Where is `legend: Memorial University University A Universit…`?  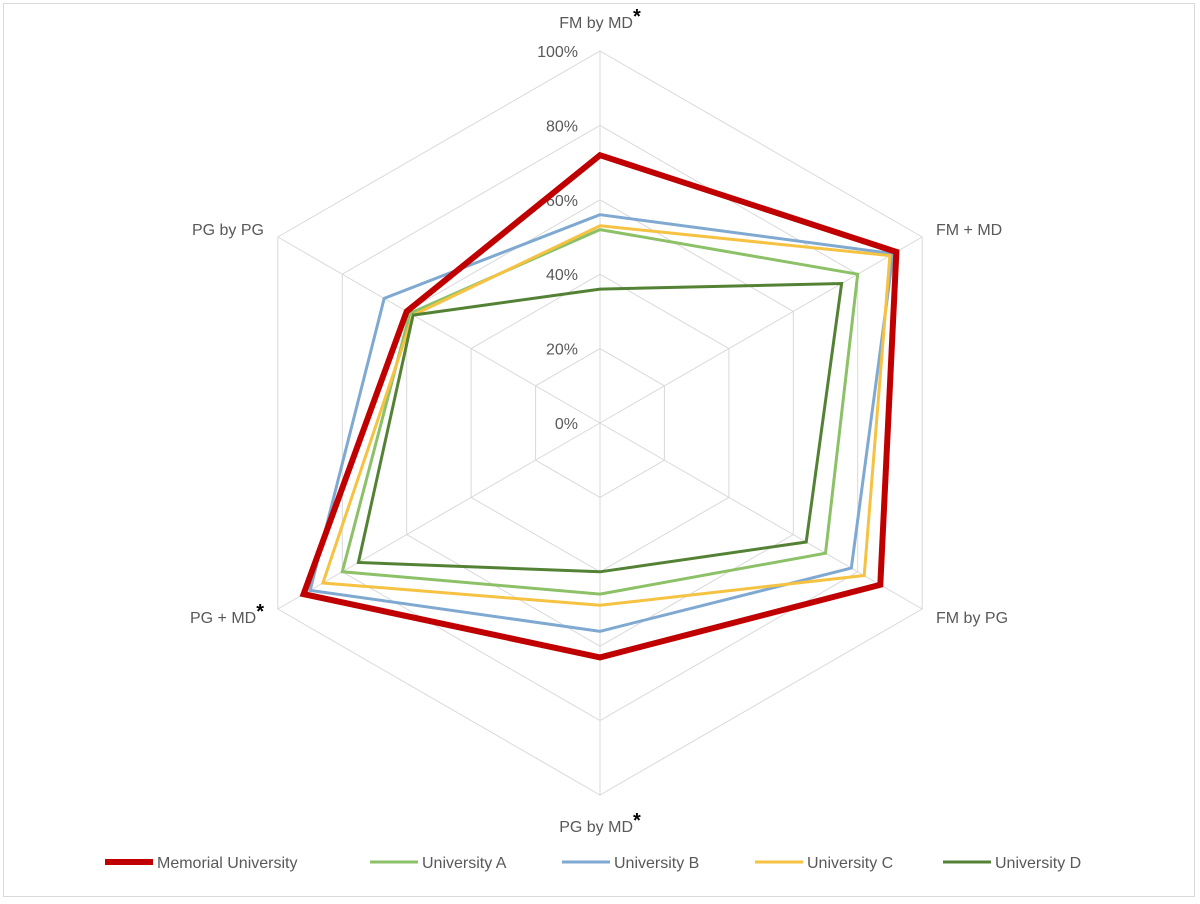
legend: Memorial University University A Universit… is located at coordinates (593, 863).